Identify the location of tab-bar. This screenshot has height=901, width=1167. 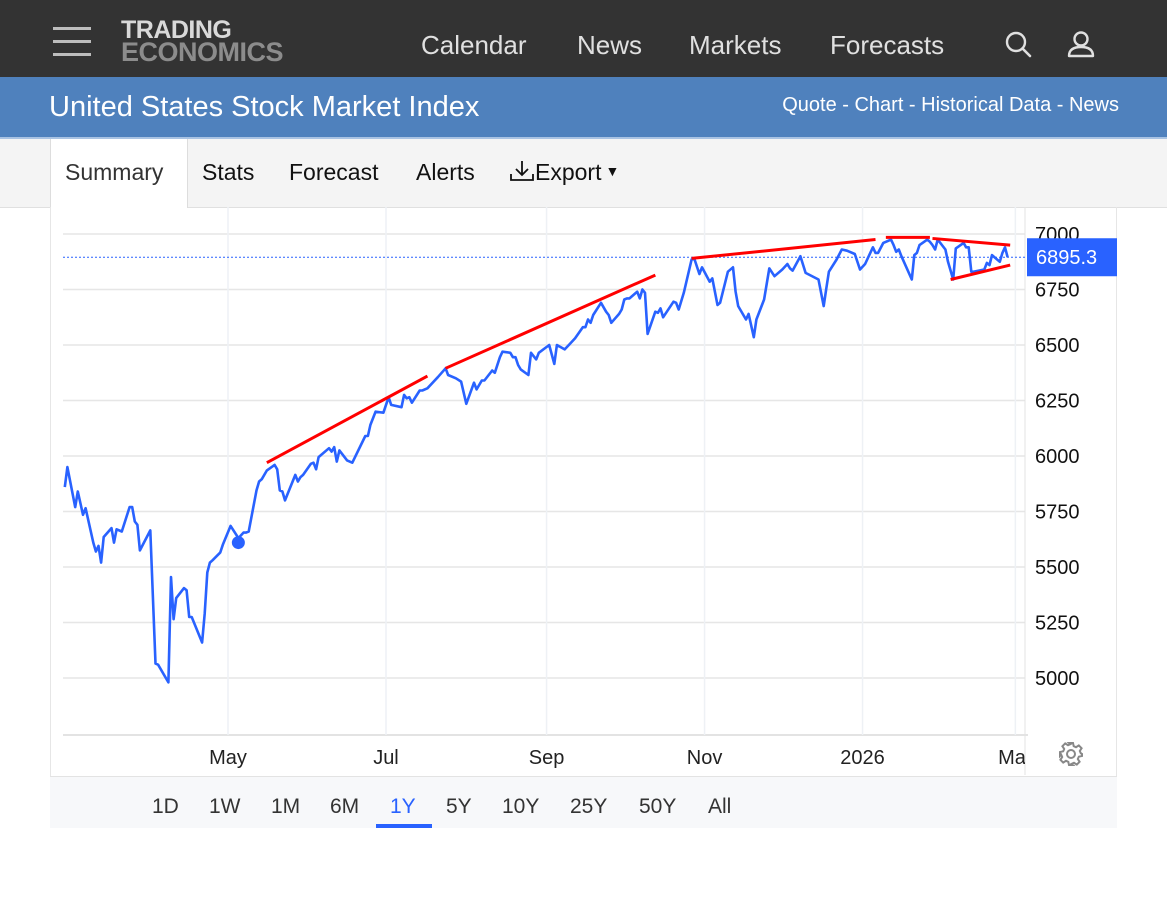
(583, 173).